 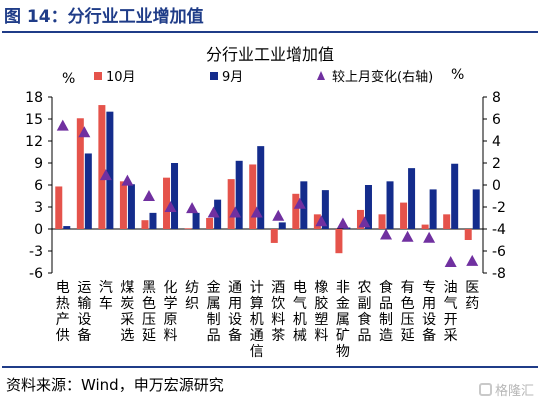 What do you see at coordinates (214, 312) in the screenshot?
I see `category-label: 金属制品` at bounding box center [214, 312].